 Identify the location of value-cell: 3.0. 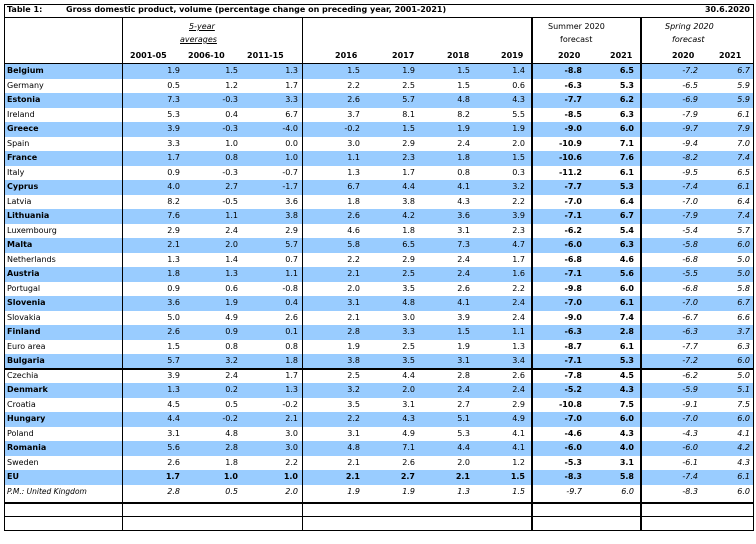
(353, 143).